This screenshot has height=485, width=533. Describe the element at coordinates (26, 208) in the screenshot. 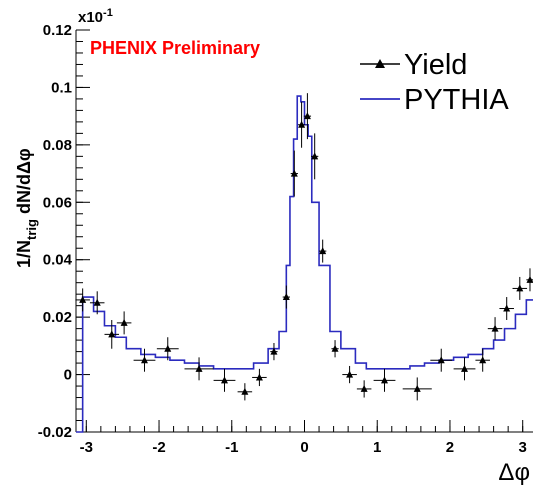

I see `y-axis-label: 1/Ntrig dN/dΔφ` at that location.